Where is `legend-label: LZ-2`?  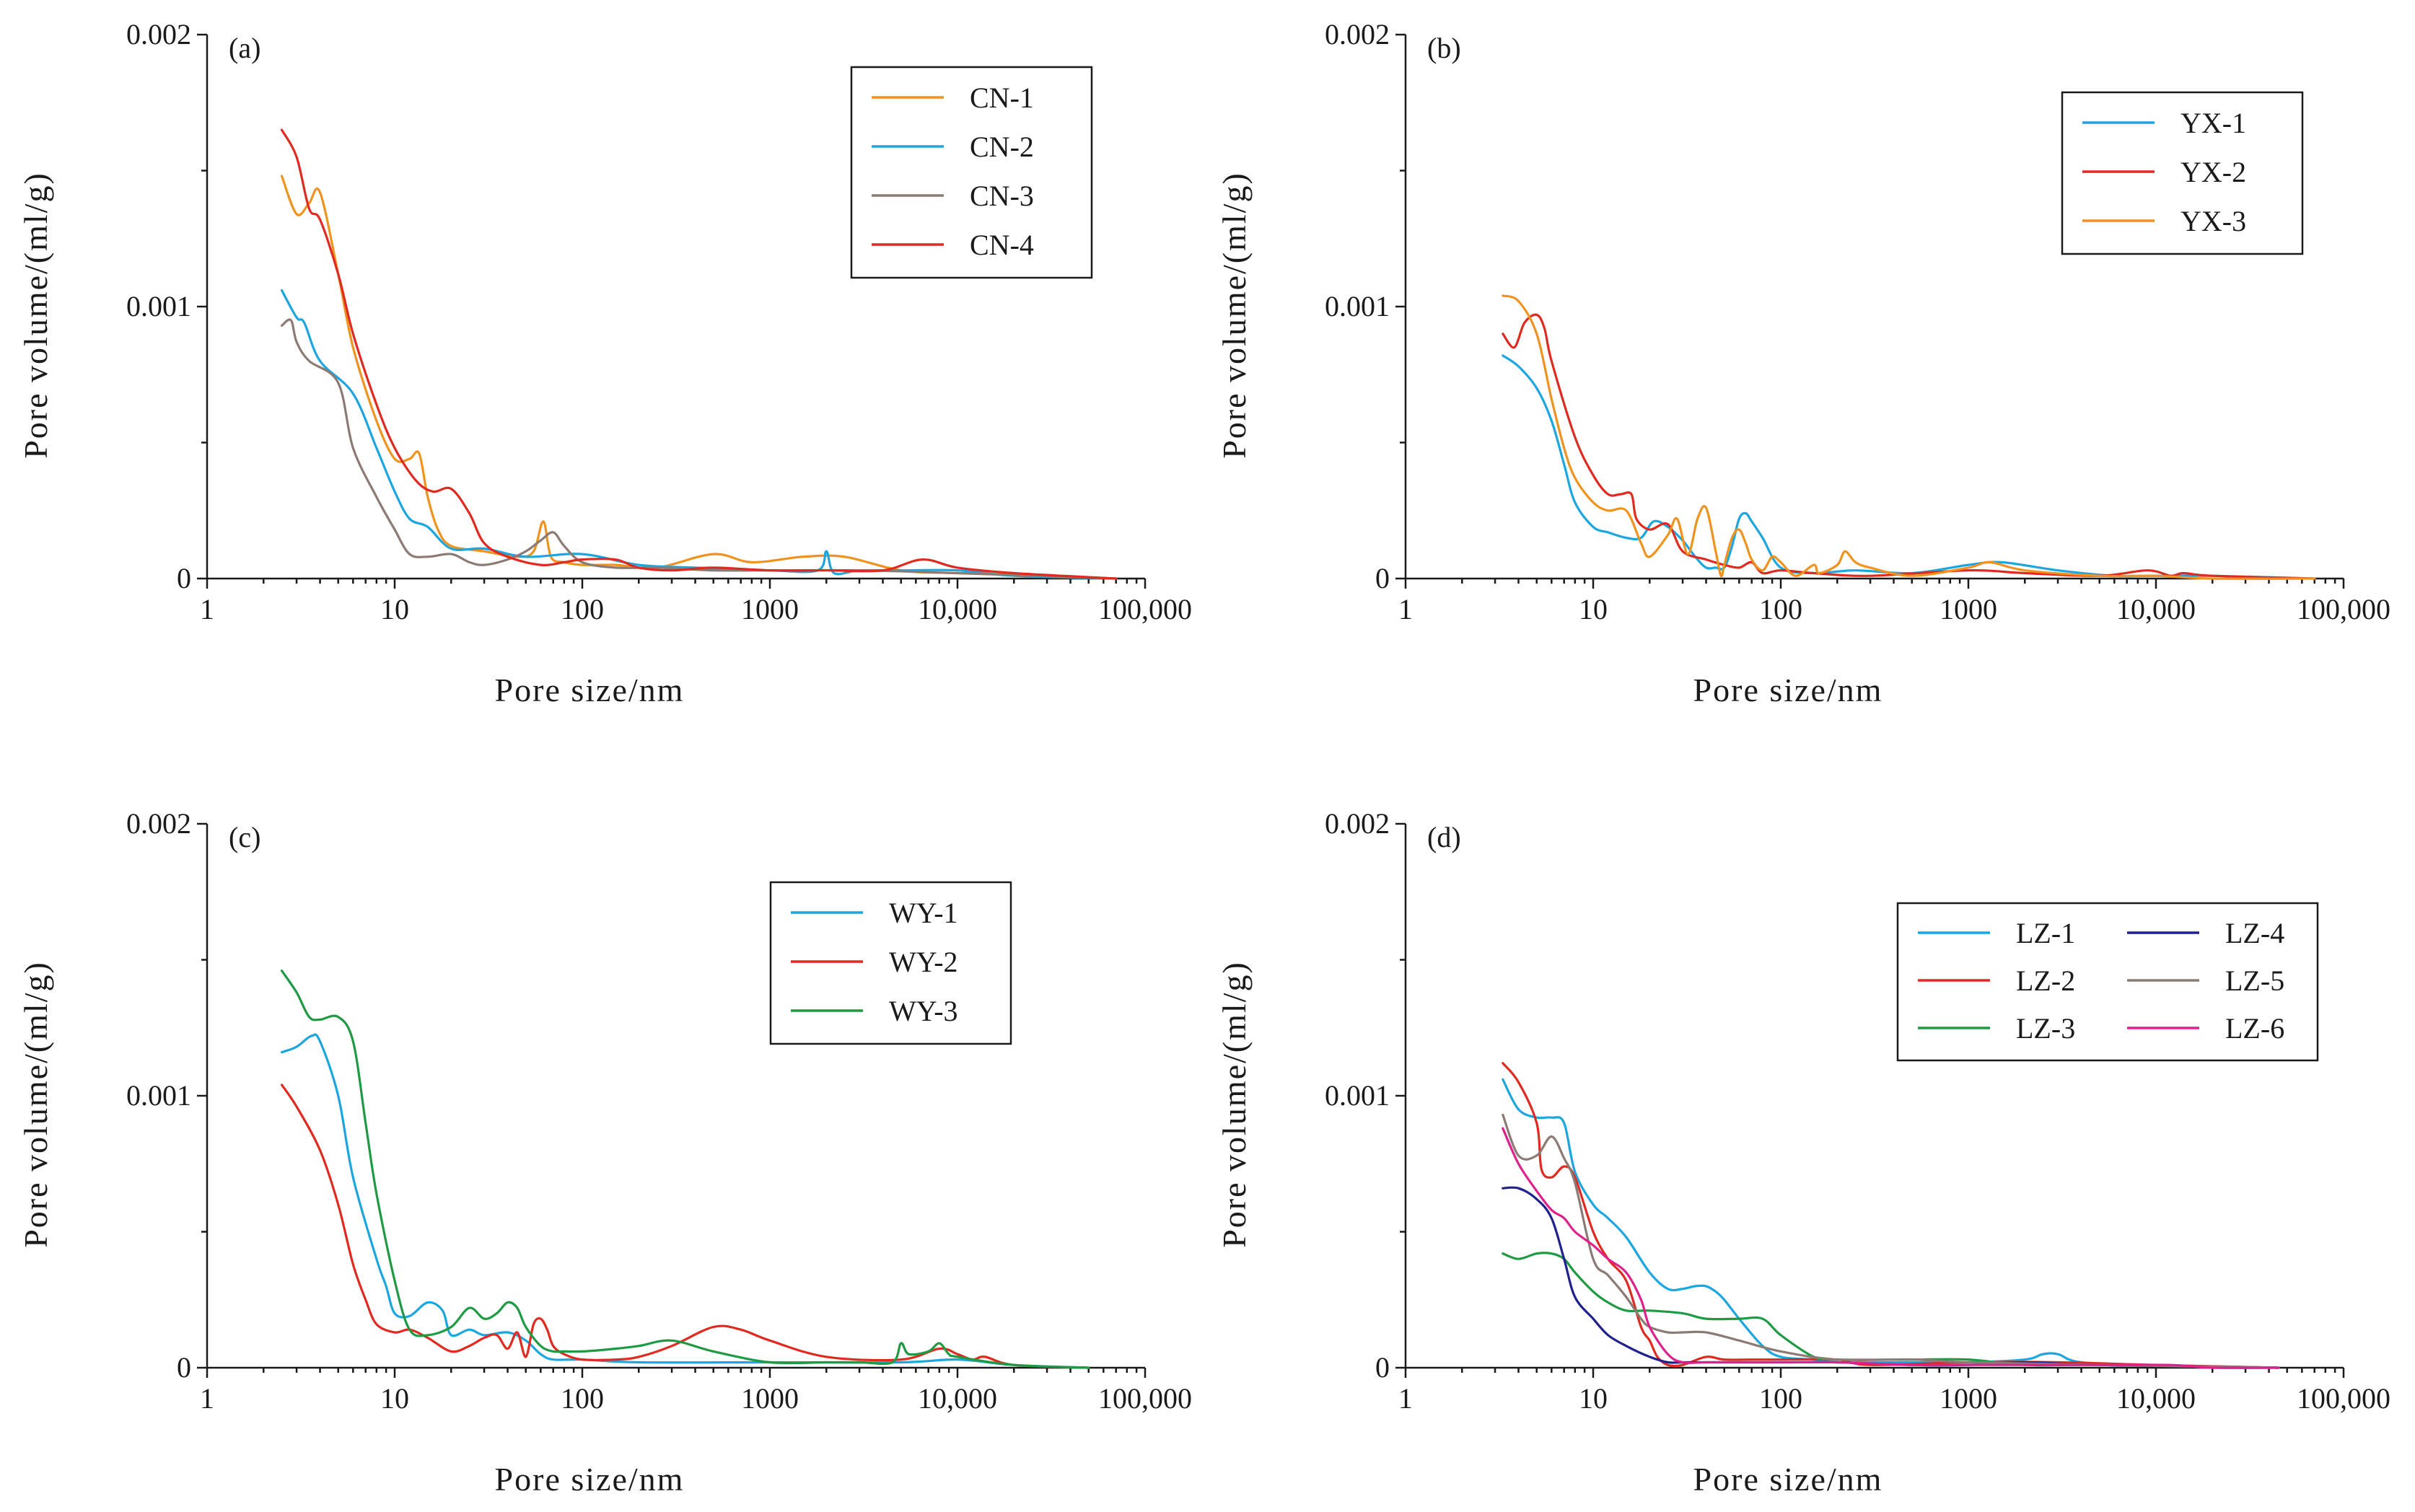
legend-label: LZ-2 is located at coordinates (2045, 981).